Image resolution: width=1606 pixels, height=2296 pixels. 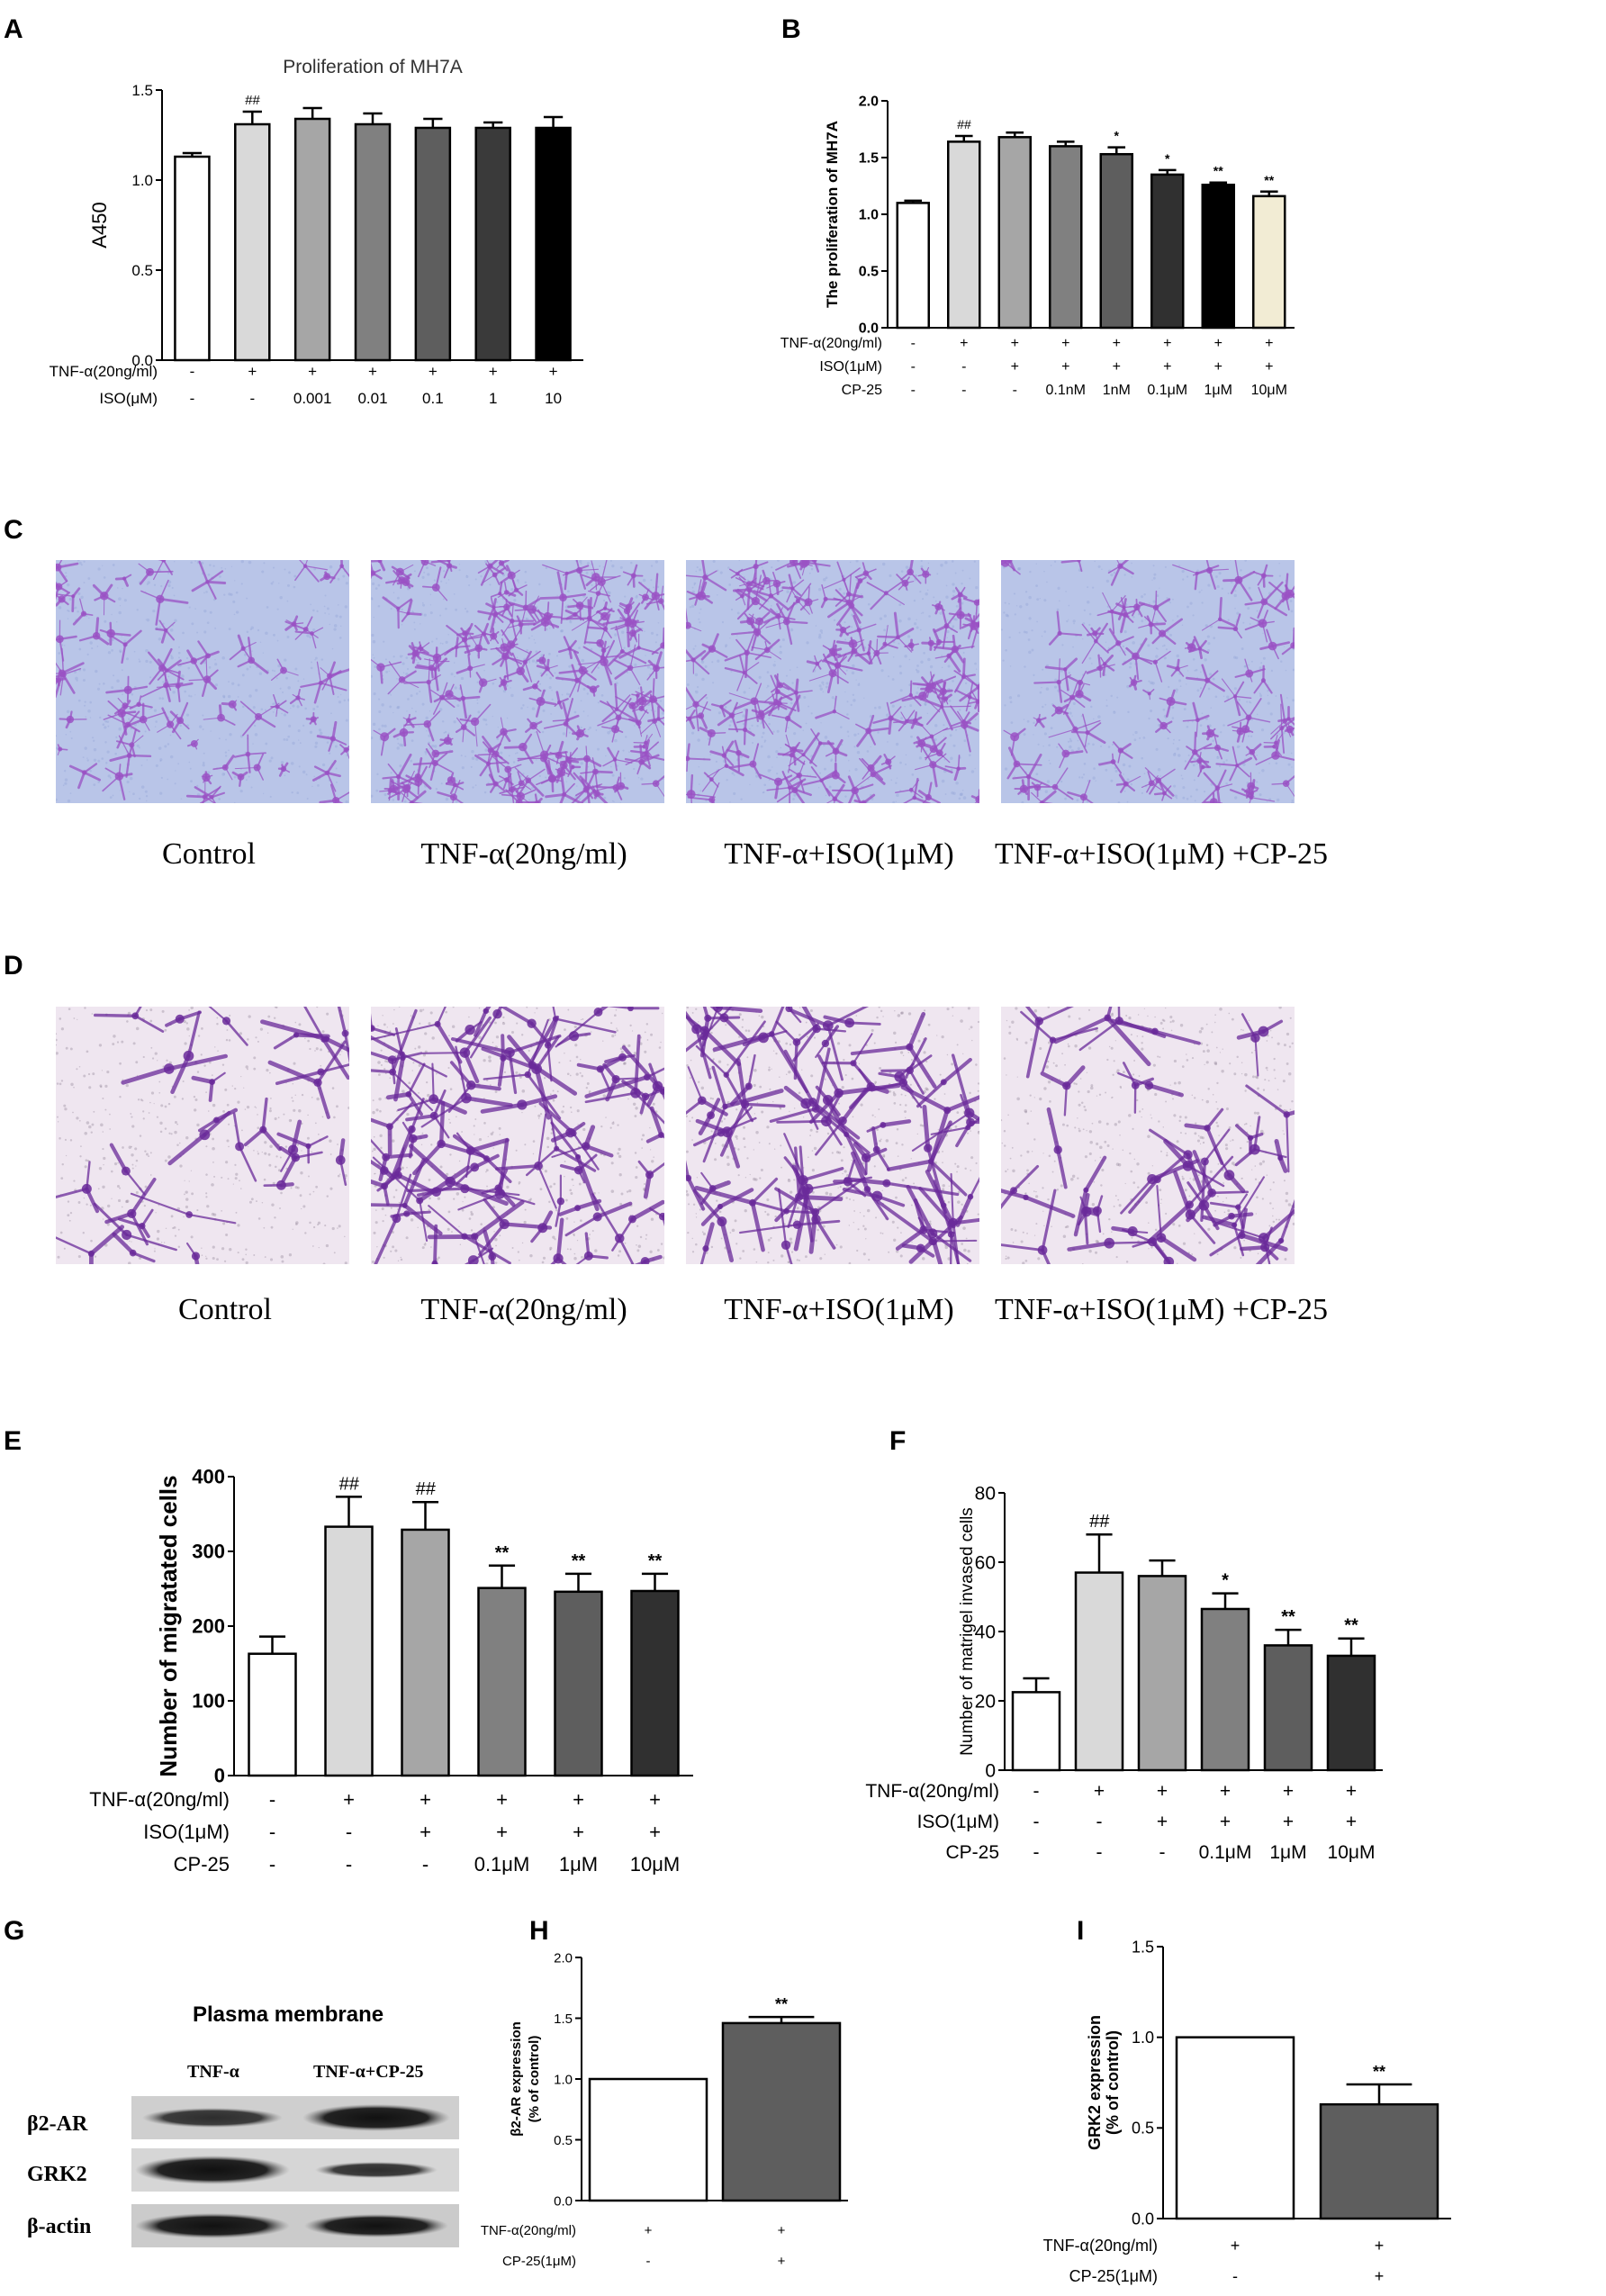 I want to click on condition-label-e-1: ISO(1μM), so click(x=186, y=1832).